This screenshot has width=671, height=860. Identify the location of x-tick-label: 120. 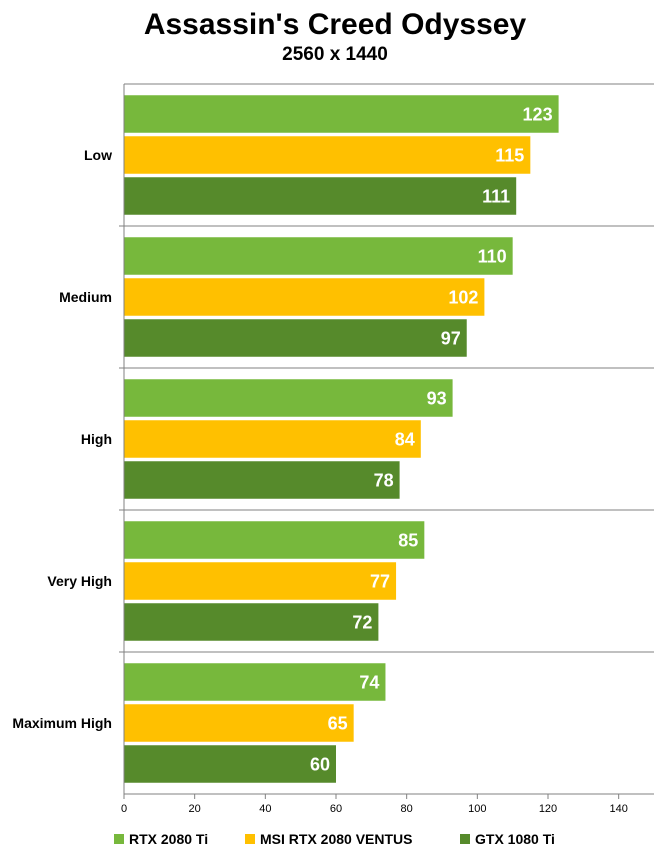
(548, 809).